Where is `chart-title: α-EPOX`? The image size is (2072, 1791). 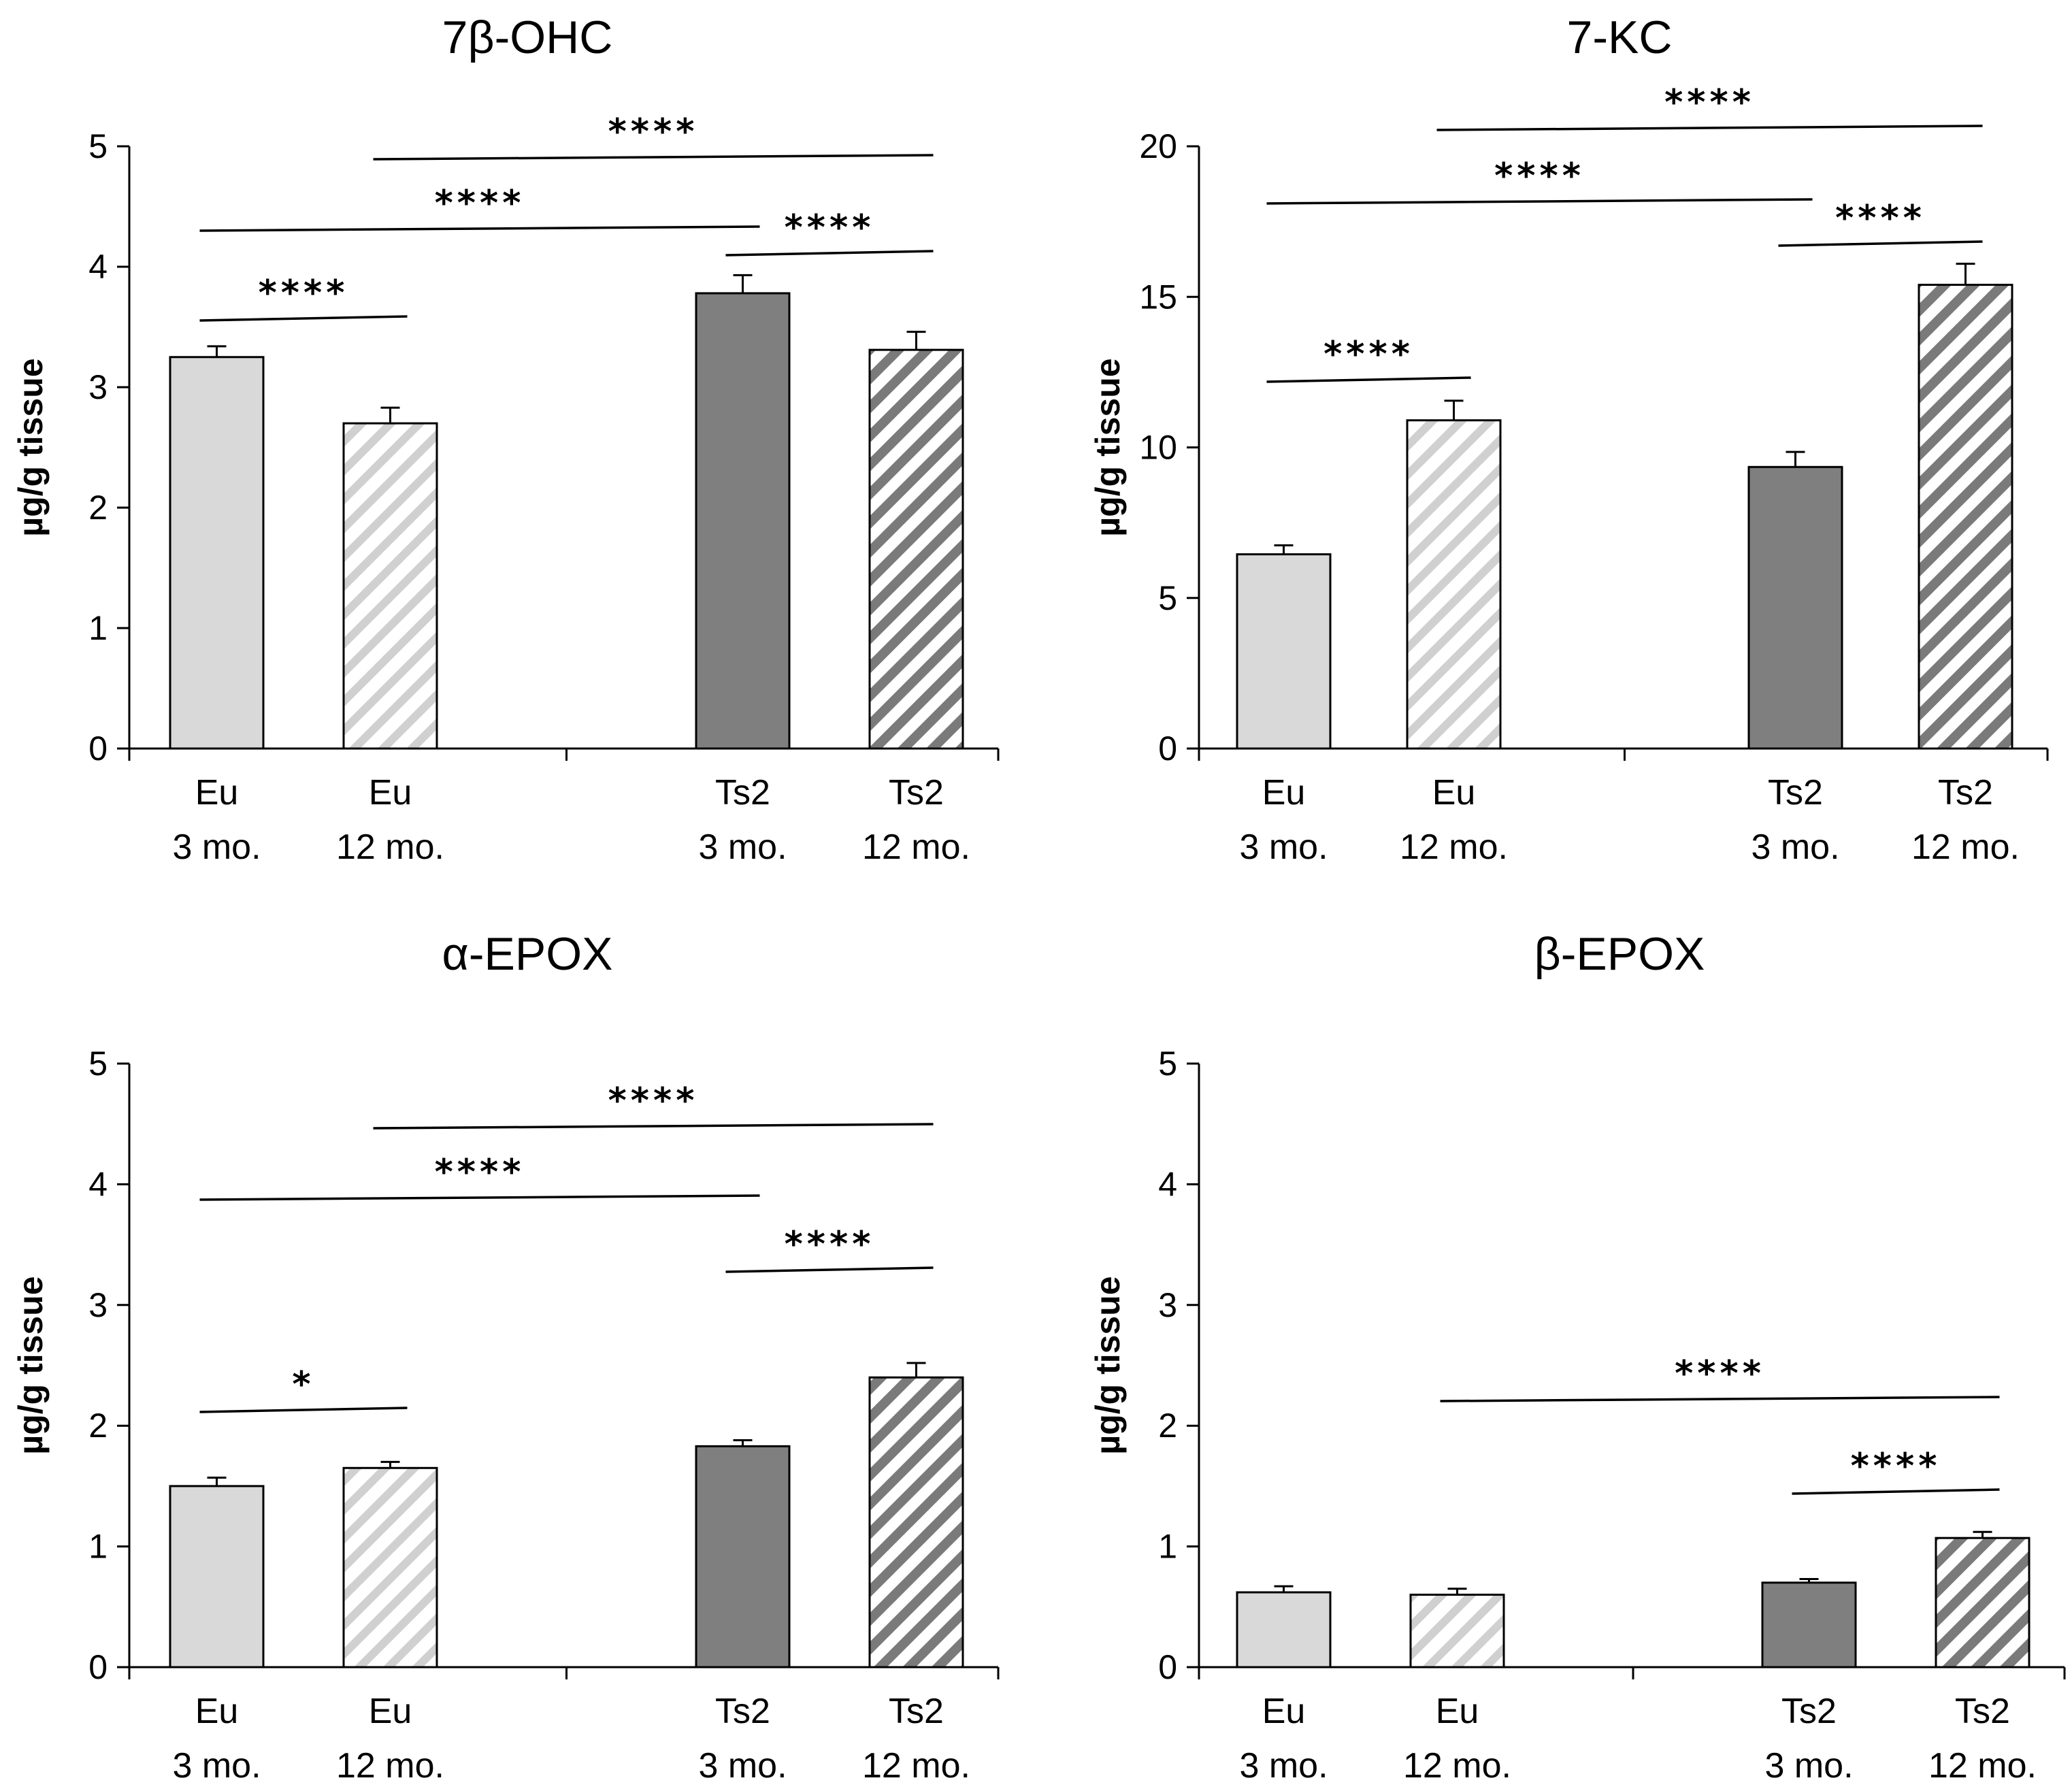 chart-title: α-EPOX is located at coordinates (527, 954).